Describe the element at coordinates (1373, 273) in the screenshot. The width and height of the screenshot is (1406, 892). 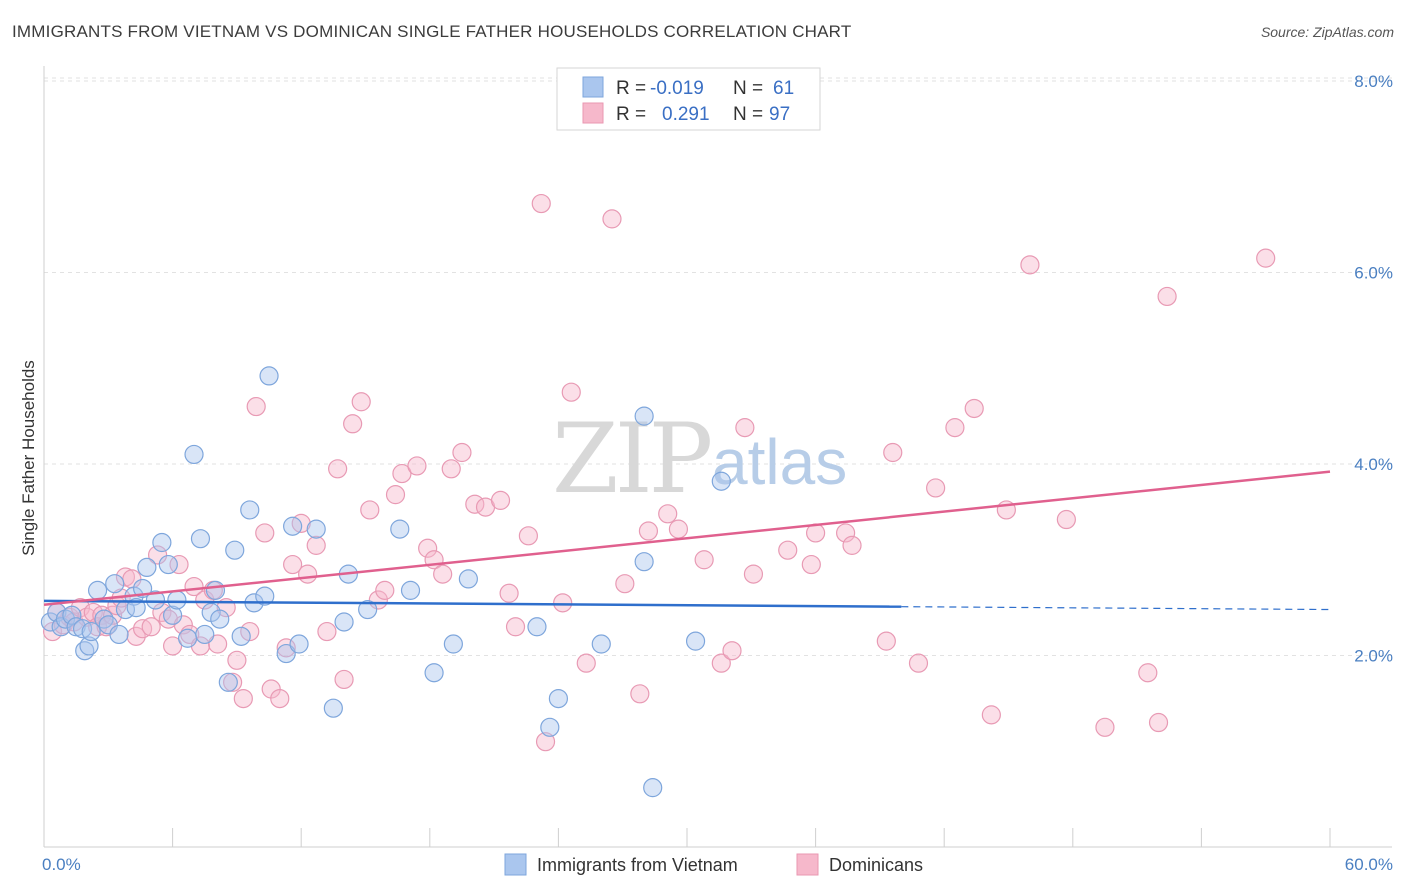
I see `y-tick-label: 6.0%` at that location.